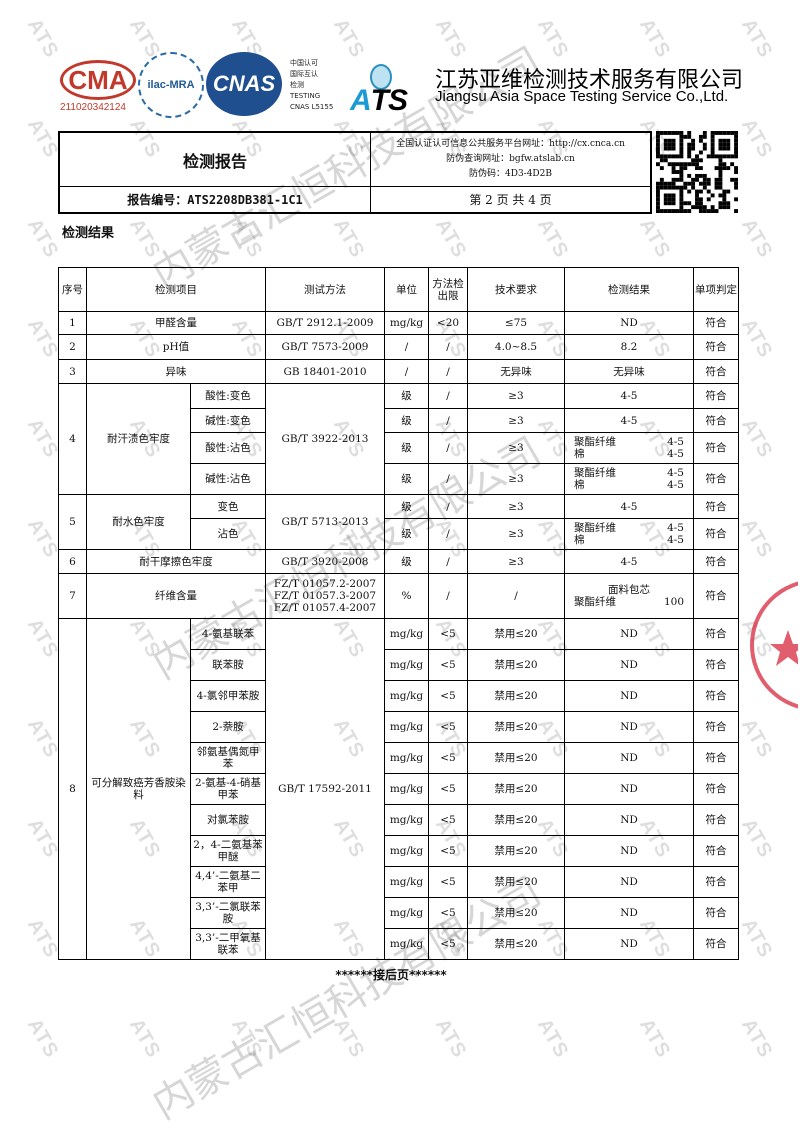 The height and width of the screenshot is (1132, 800). I want to click on table-row: 2-氨基-4-硝基甲苯 mg/kg <5 禁用≤20 ND 符合, so click(399, 789).